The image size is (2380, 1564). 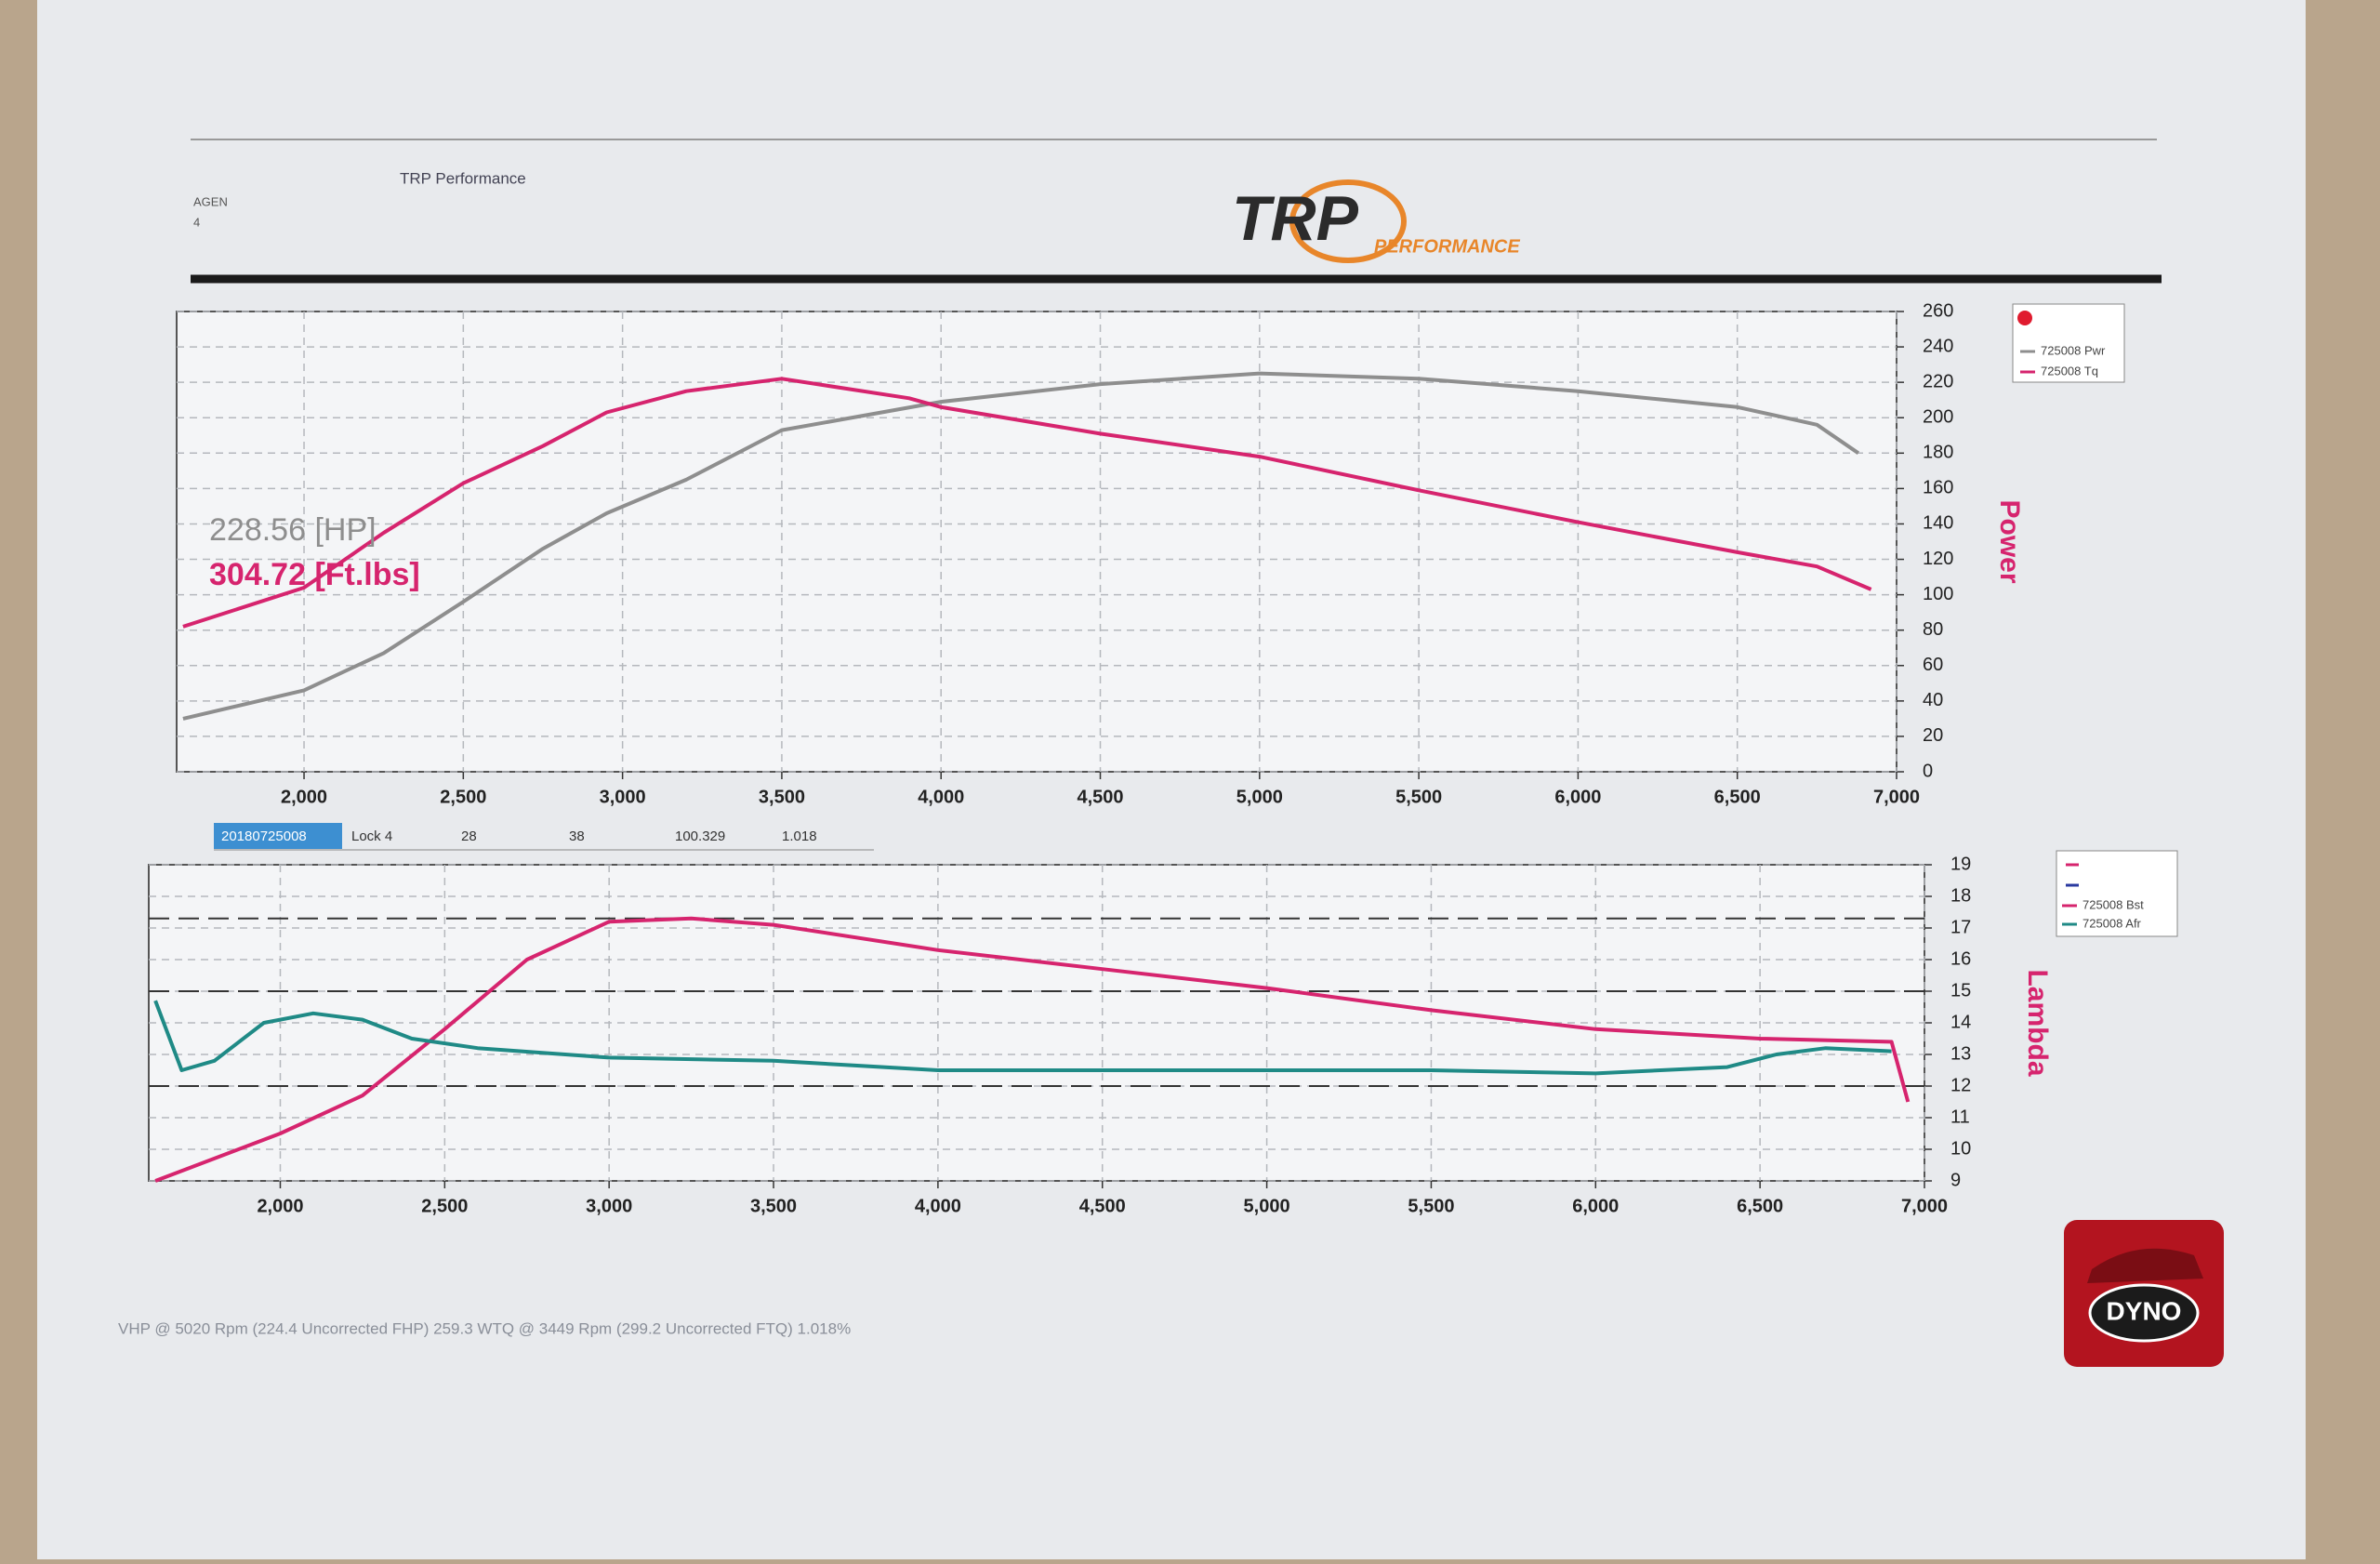 I want to click on y-tick-label: 240, so click(x=1938, y=346).